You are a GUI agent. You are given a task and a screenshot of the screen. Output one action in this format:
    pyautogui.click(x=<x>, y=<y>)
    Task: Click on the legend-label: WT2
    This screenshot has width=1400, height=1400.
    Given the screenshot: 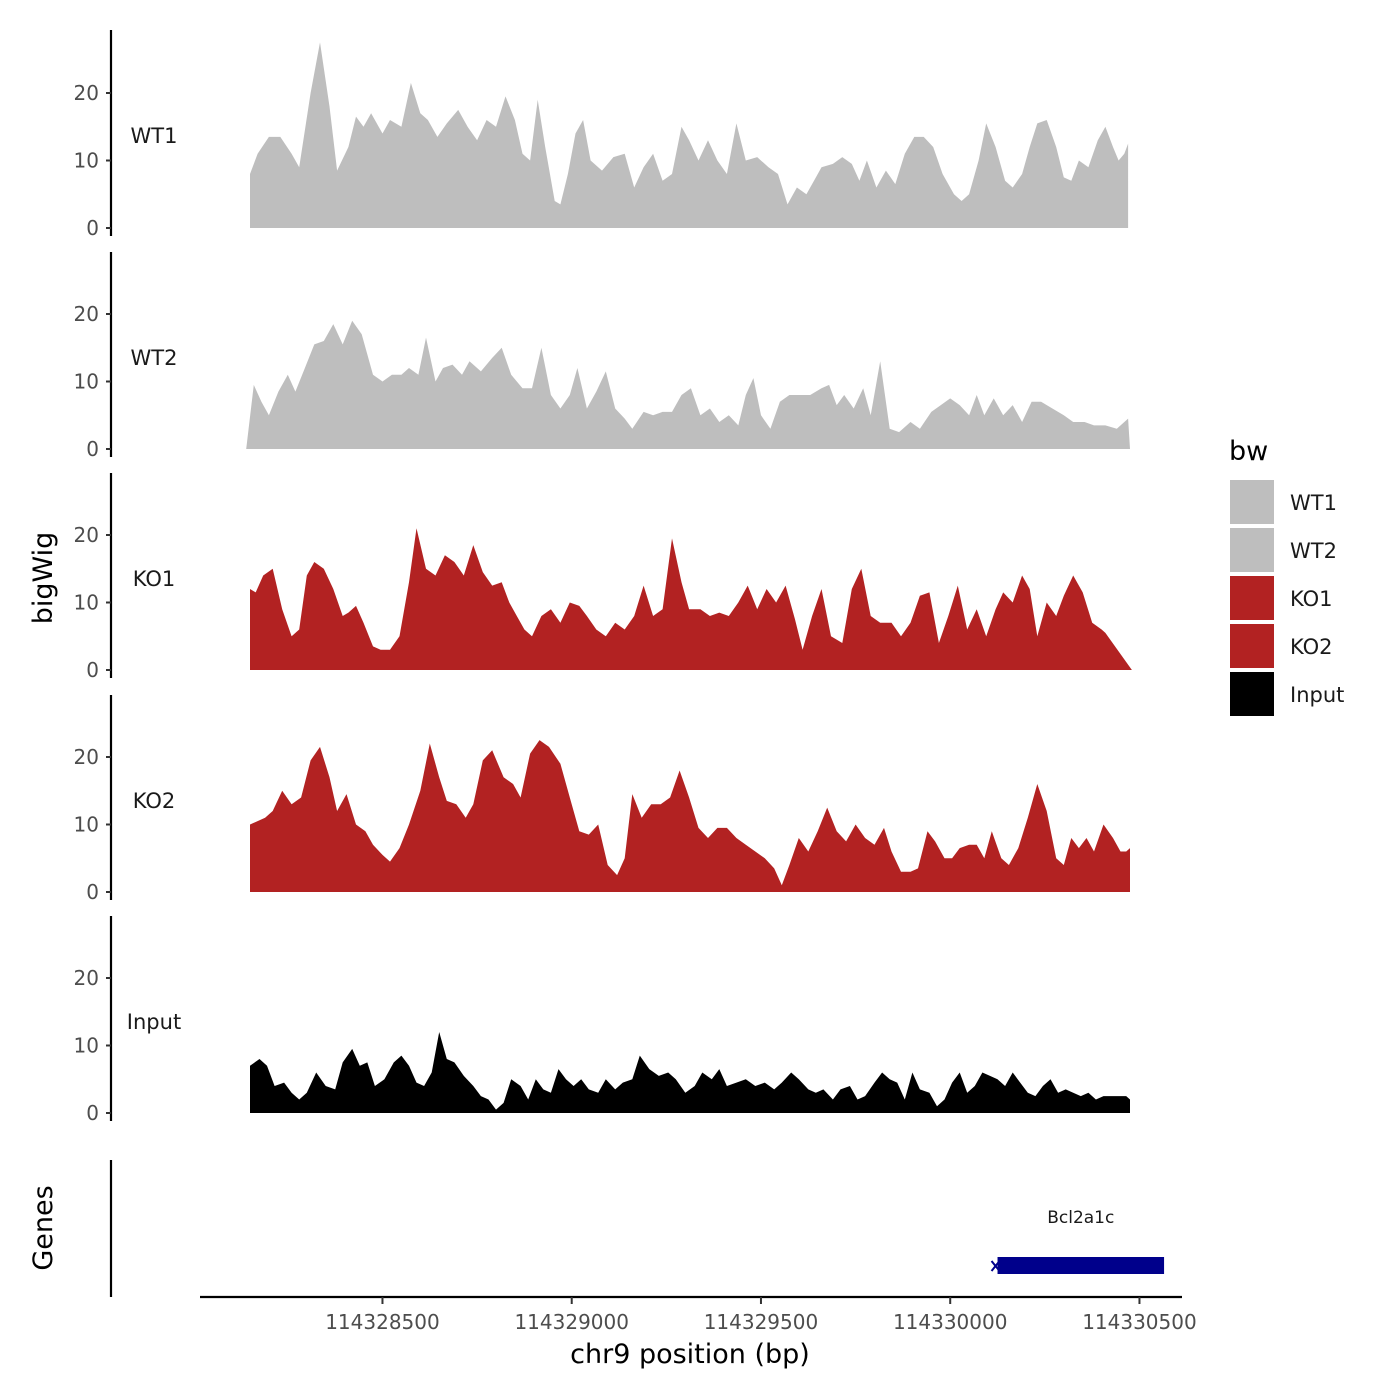 What is the action you would take?
    pyautogui.click(x=1313, y=551)
    